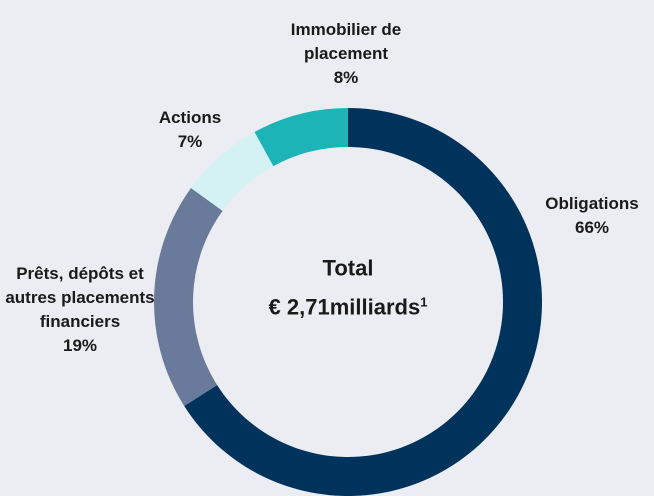  I want to click on center-text: Total € 2,71milliards1, so click(348, 287).